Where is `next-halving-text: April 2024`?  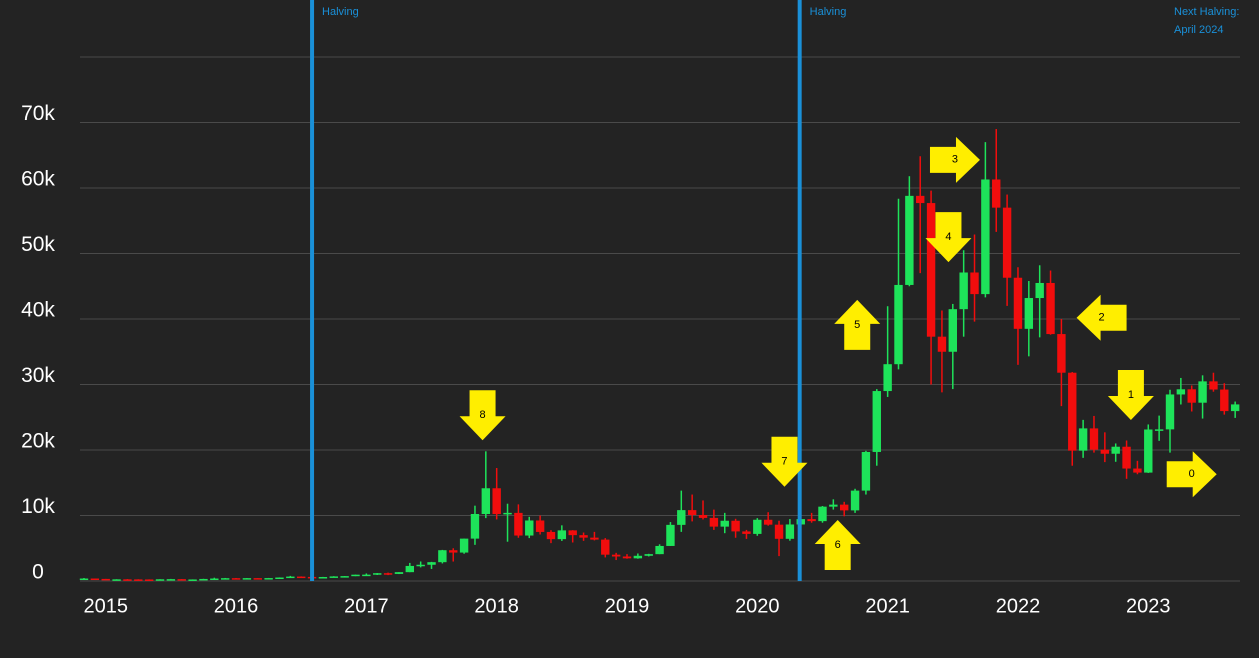
next-halving-text: April 2024 is located at coordinates (1199, 30).